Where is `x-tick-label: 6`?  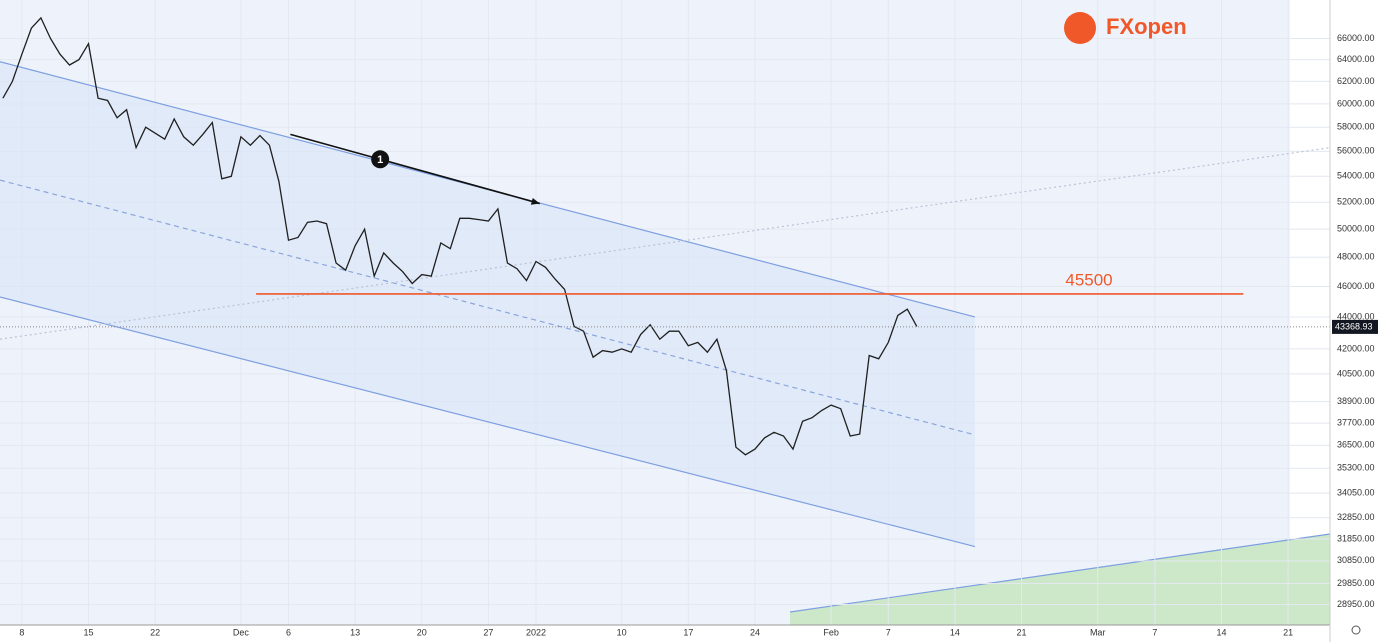
x-tick-label: 6 is located at coordinates (288, 632).